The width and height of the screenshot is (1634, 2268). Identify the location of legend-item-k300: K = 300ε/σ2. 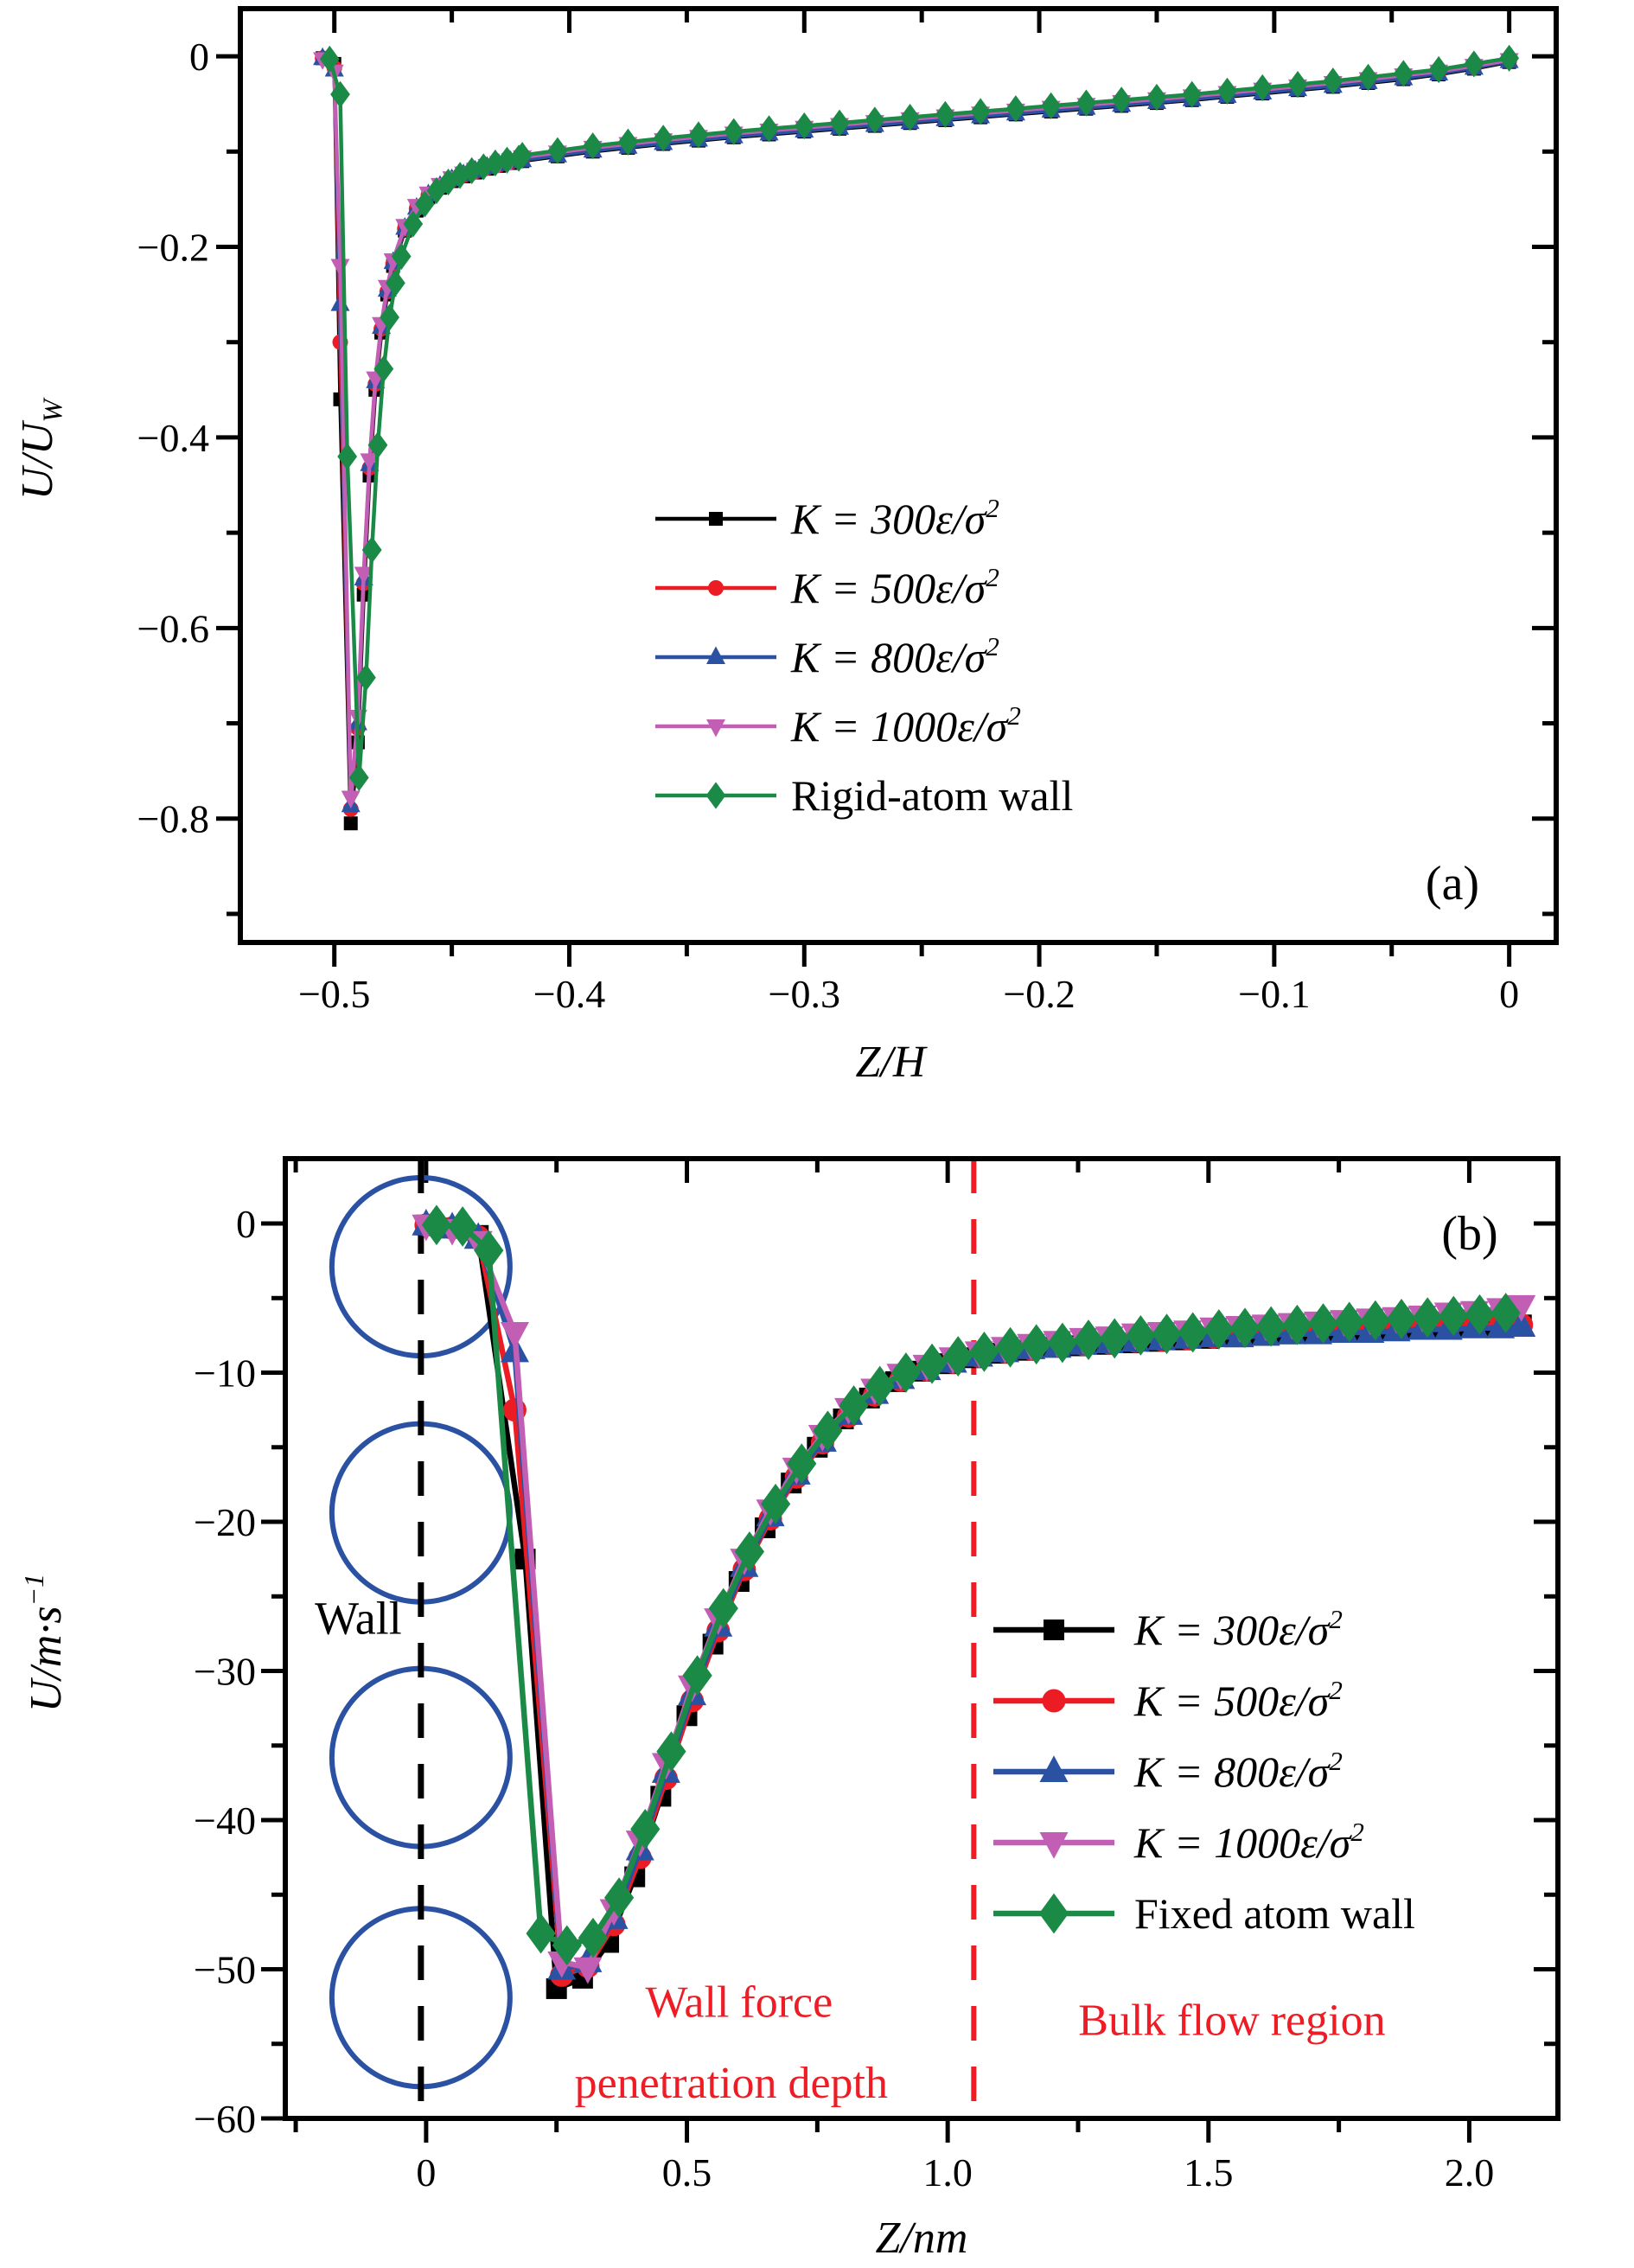
(1168, 1629).